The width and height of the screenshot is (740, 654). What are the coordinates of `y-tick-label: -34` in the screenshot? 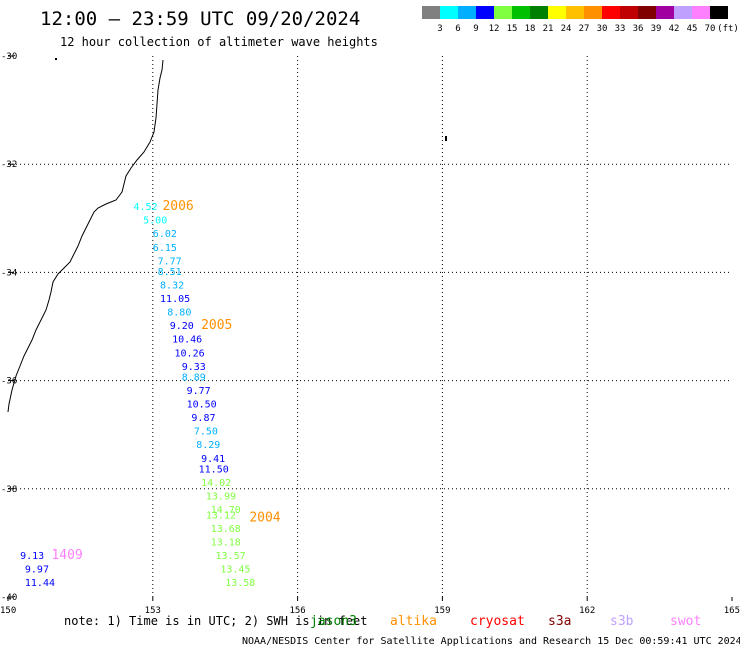 It's located at (9, 273).